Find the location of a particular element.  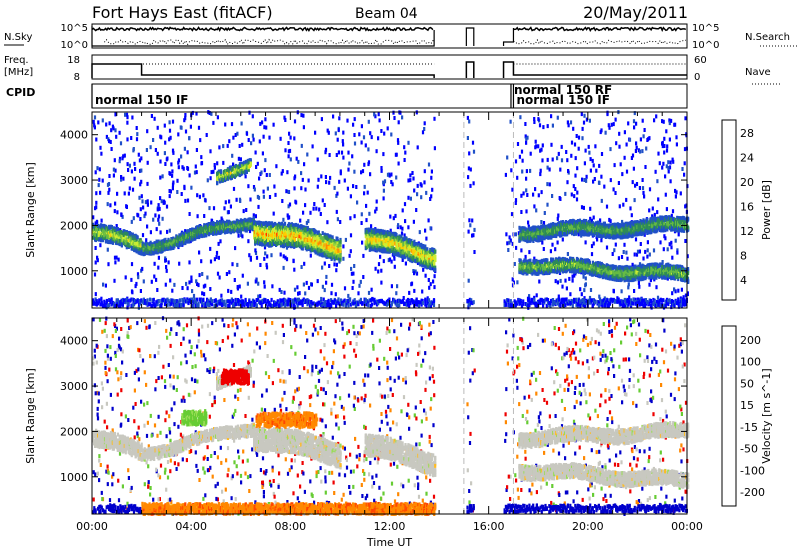

cpid-mode-1: normal 150 RF is located at coordinates (563, 90).